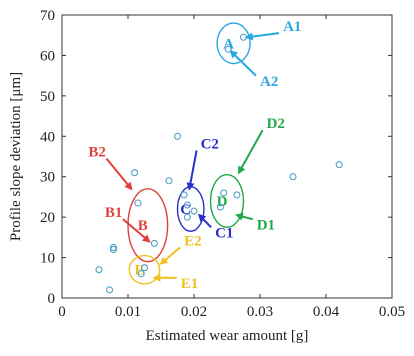 The width and height of the screenshot is (414, 356). What do you see at coordinates (260, 312) in the screenshot?
I see `x-tick-label: 0.03` at bounding box center [260, 312].